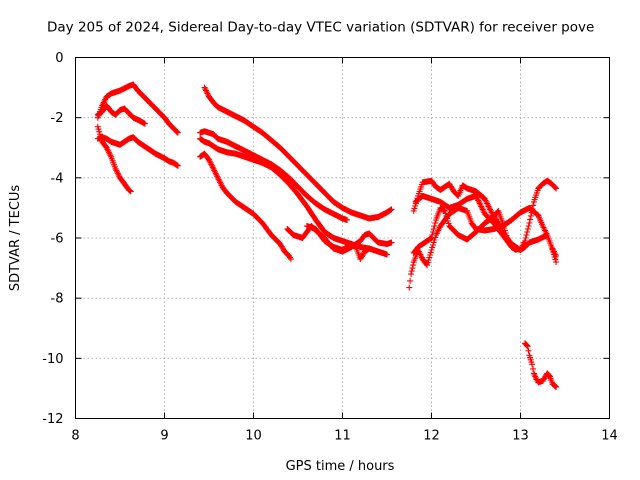 This screenshot has height=480, width=640. Describe the element at coordinates (59, 58) in the screenshot. I see `y-tick-label: 0` at that location.